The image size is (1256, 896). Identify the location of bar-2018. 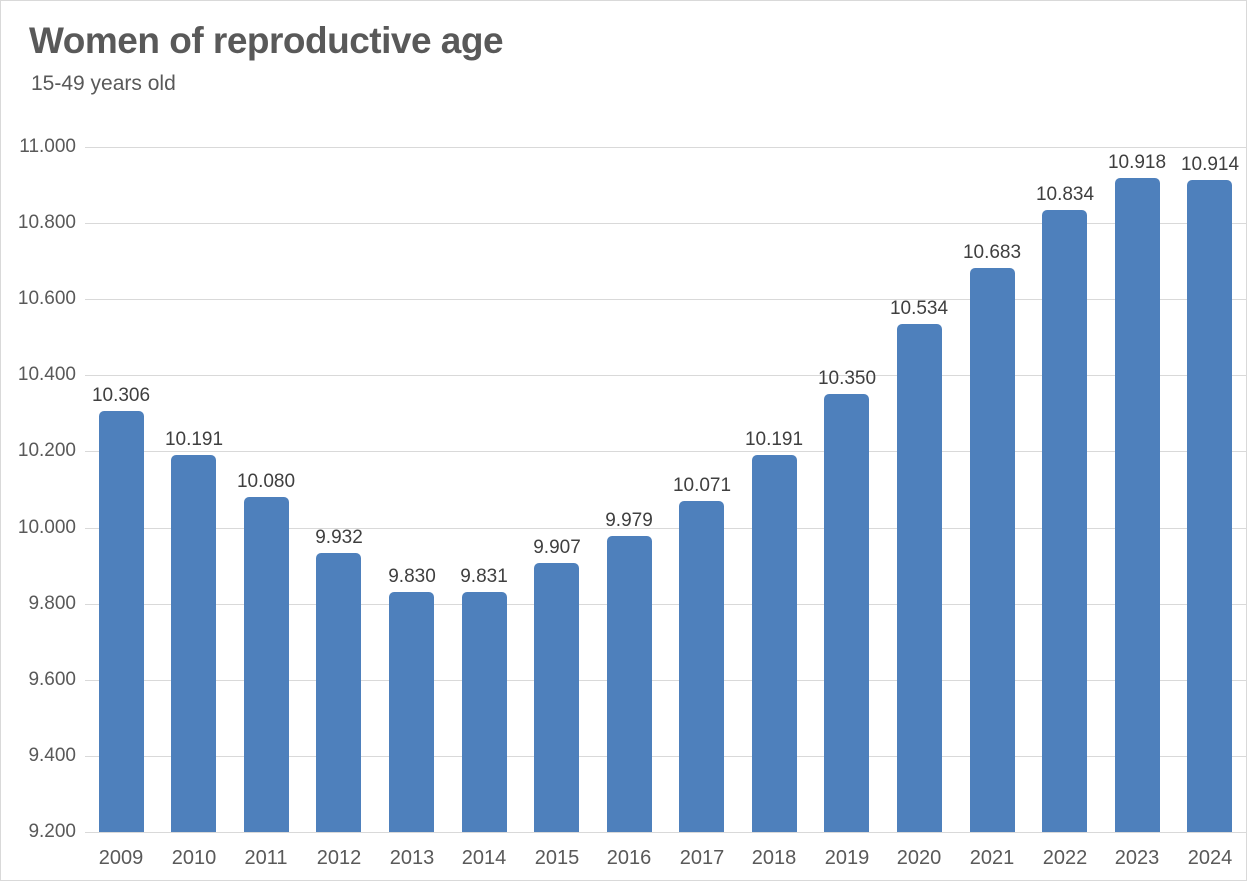
(774, 643).